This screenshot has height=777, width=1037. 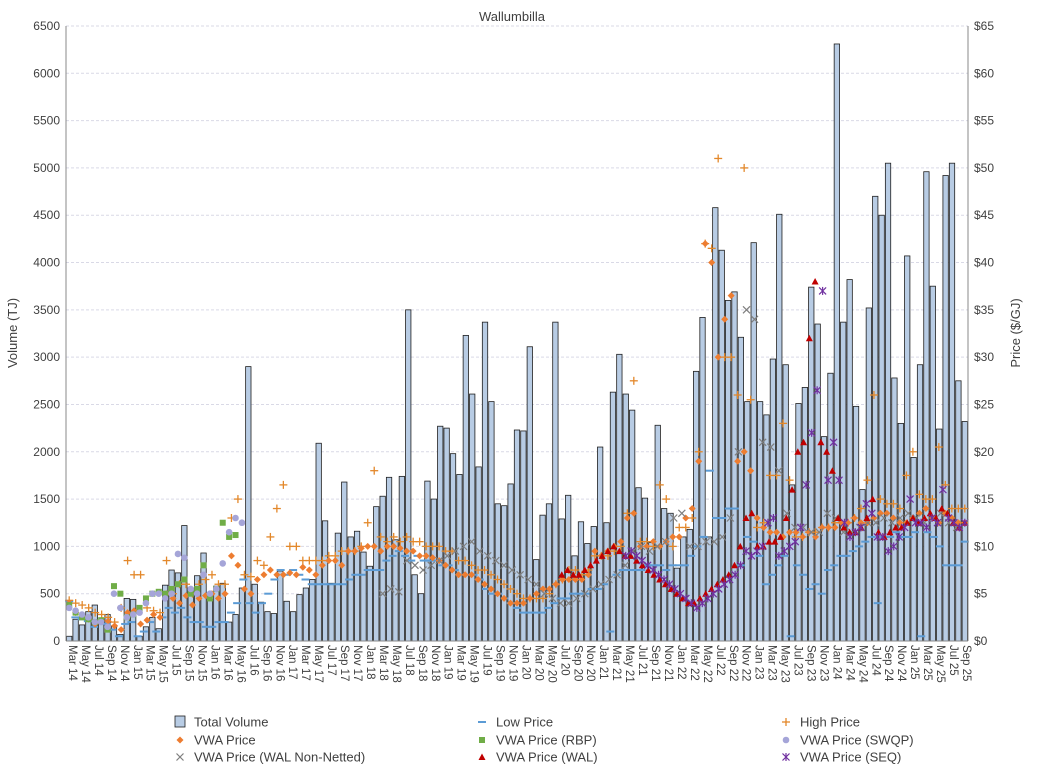 I want to click on x-tick-label: Jan 22, so click(x=681, y=662).